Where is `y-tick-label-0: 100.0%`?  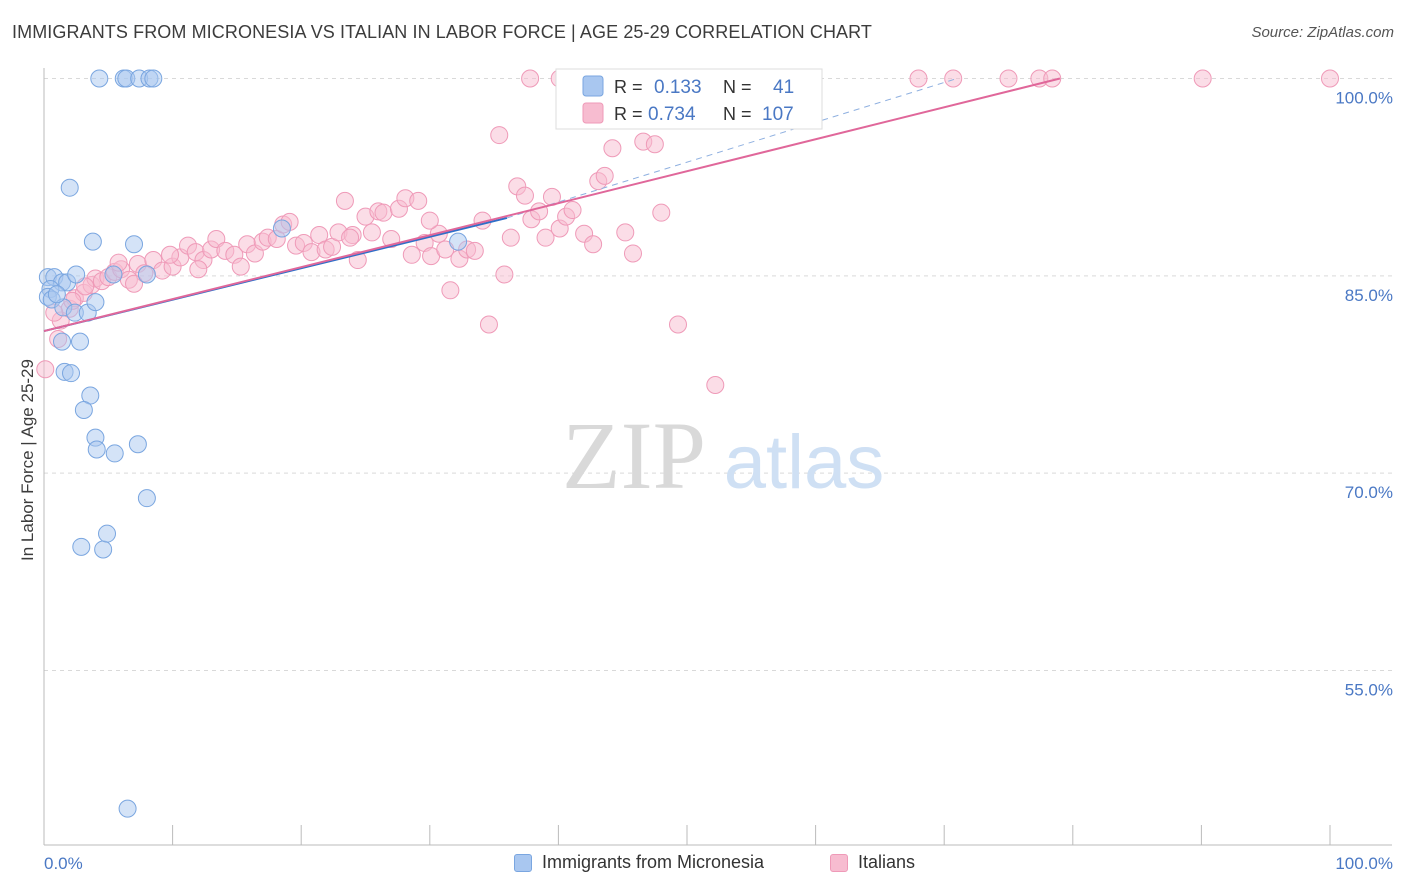 y-tick-label-0: 100.0% is located at coordinates (1364, 98).